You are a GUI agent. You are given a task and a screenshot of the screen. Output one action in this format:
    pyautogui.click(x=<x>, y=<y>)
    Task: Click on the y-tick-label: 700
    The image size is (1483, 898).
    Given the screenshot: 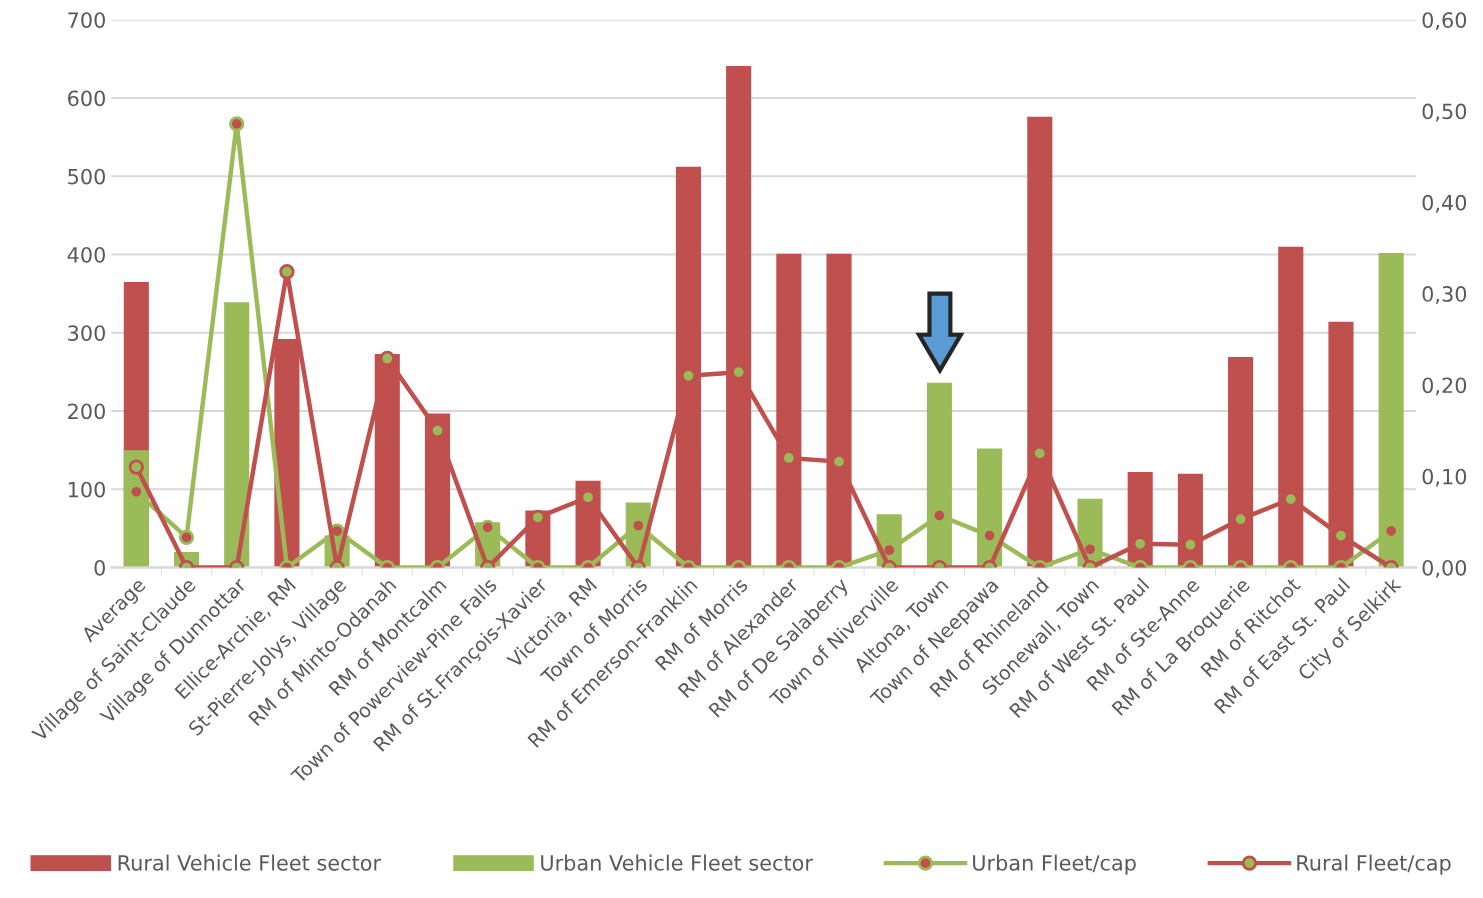 What is the action you would take?
    pyautogui.click(x=86, y=20)
    